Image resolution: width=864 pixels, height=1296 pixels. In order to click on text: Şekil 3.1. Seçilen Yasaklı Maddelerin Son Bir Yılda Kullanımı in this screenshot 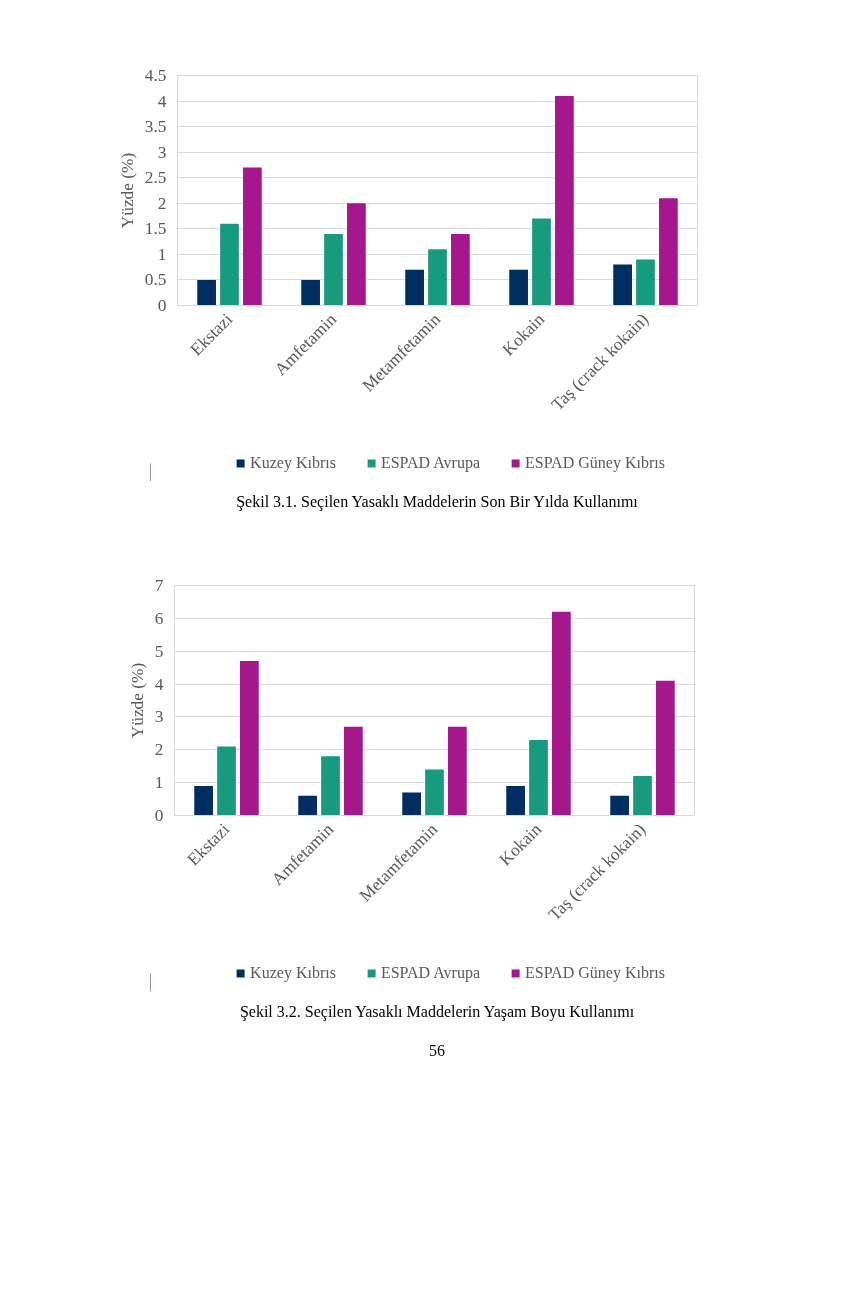, I will do `click(437, 502)`.